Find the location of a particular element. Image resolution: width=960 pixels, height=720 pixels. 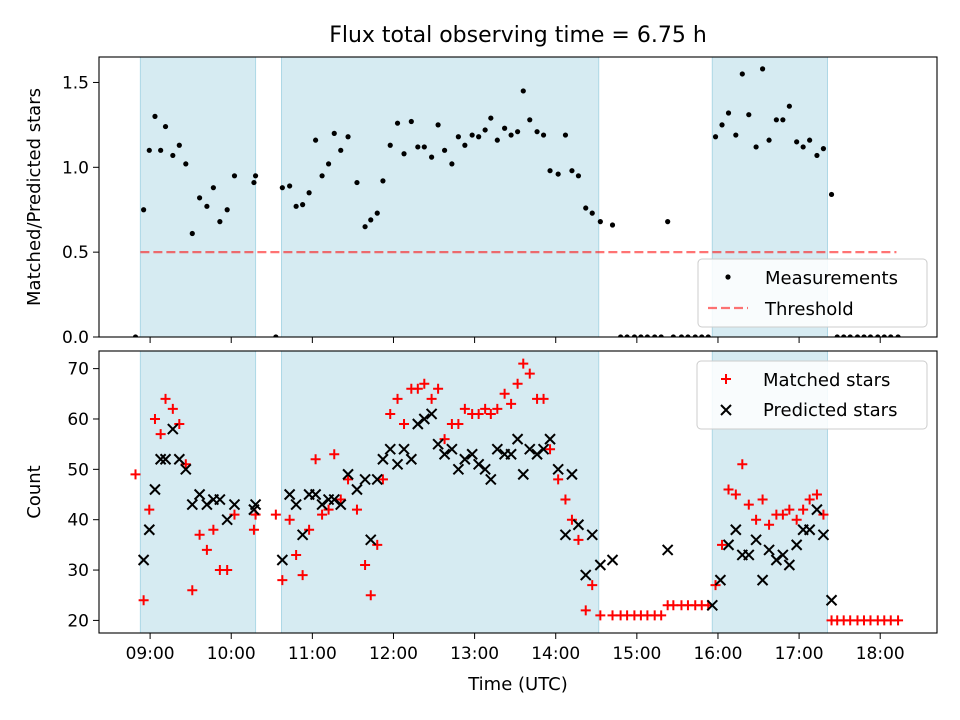

x-tick-label: 14:00 is located at coordinates (555, 654).